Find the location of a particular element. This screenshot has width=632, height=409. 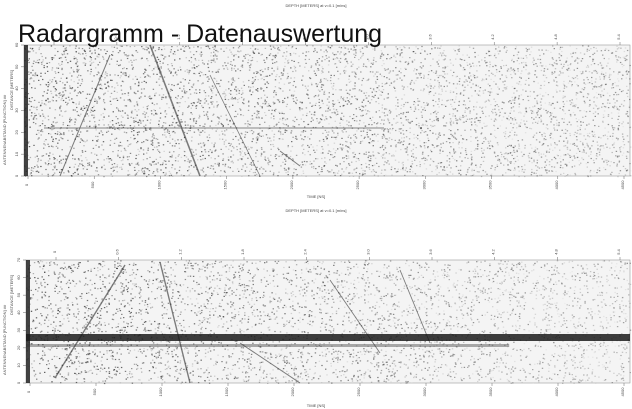

secondary-reflector is located at coordinates (268, 345).